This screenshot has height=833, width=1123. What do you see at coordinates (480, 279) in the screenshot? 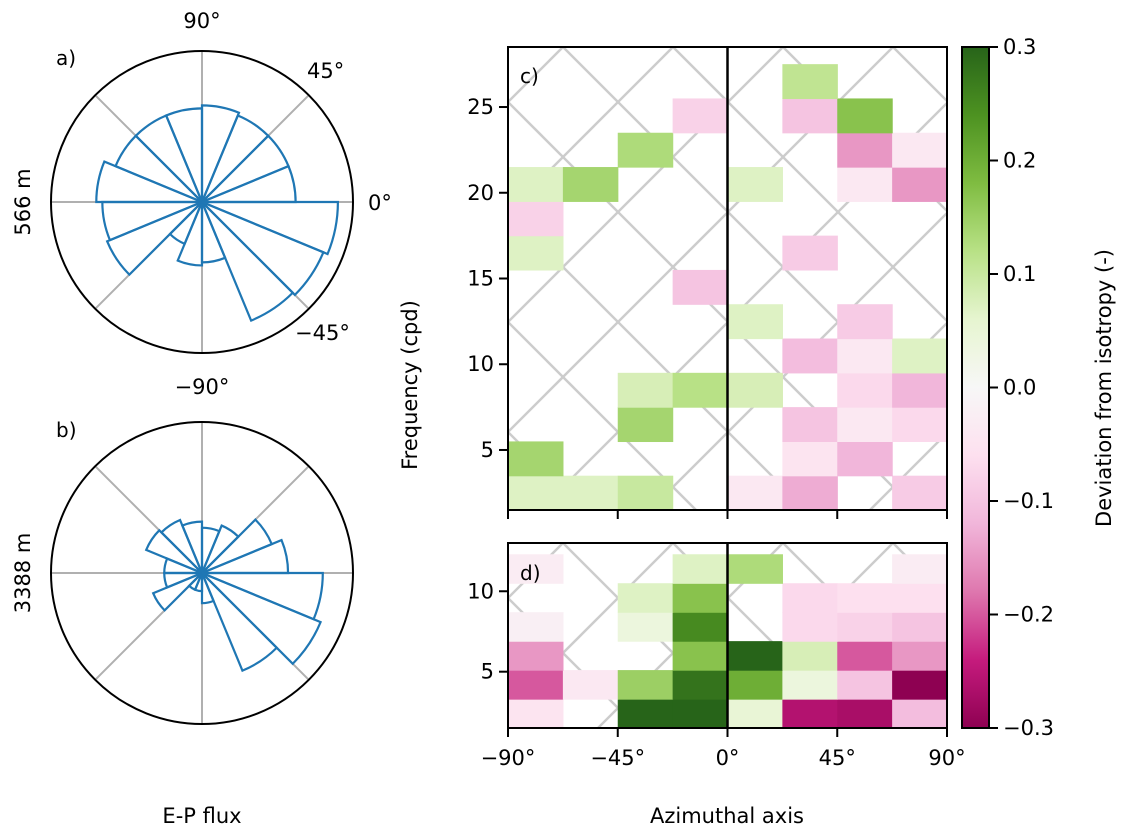
I see `ytick-label: 15` at bounding box center [480, 279].